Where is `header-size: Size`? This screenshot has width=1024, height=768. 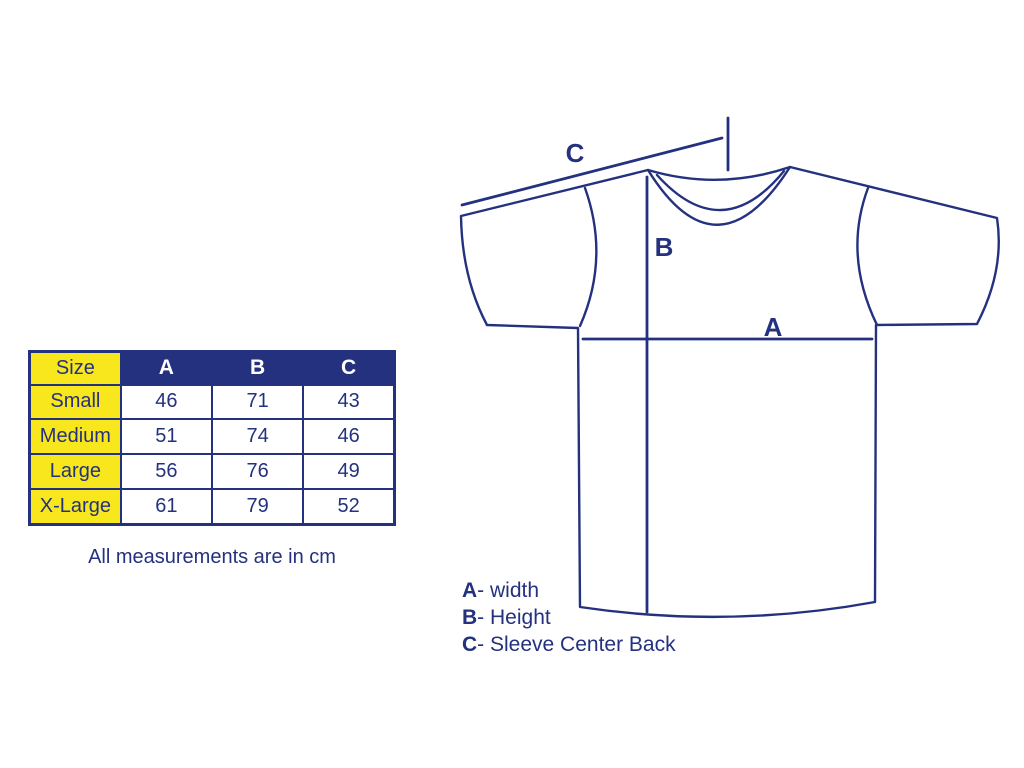 header-size: Size is located at coordinates (75, 368).